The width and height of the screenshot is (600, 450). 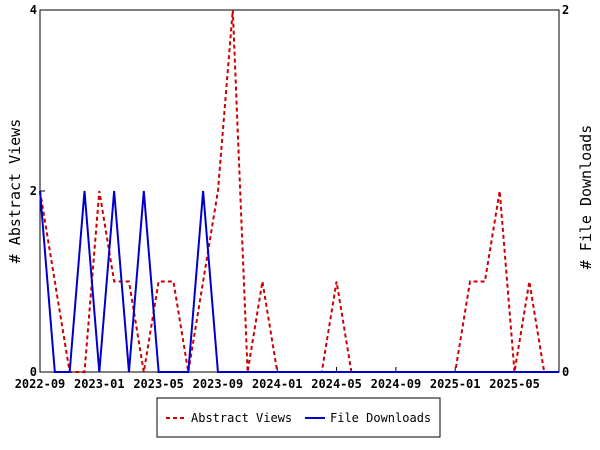 What do you see at coordinates (218, 384) in the screenshot?
I see `x-tick-label: 2023-09` at bounding box center [218, 384].